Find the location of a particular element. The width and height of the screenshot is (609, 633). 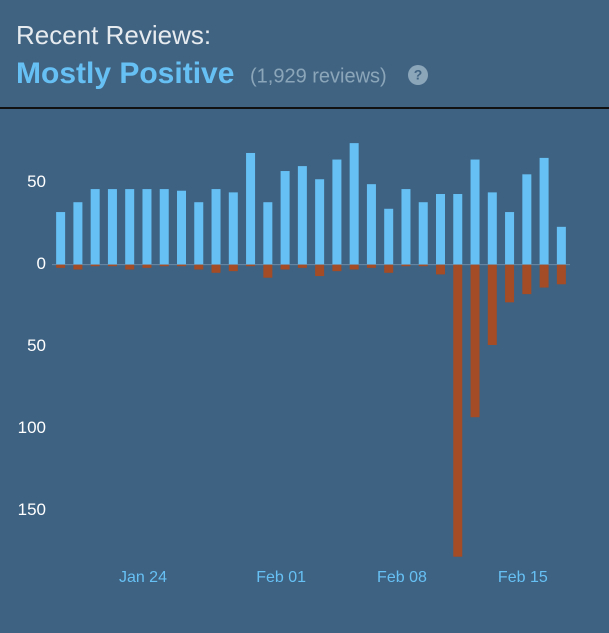

y-tick-label: 0 is located at coordinates (41, 263).